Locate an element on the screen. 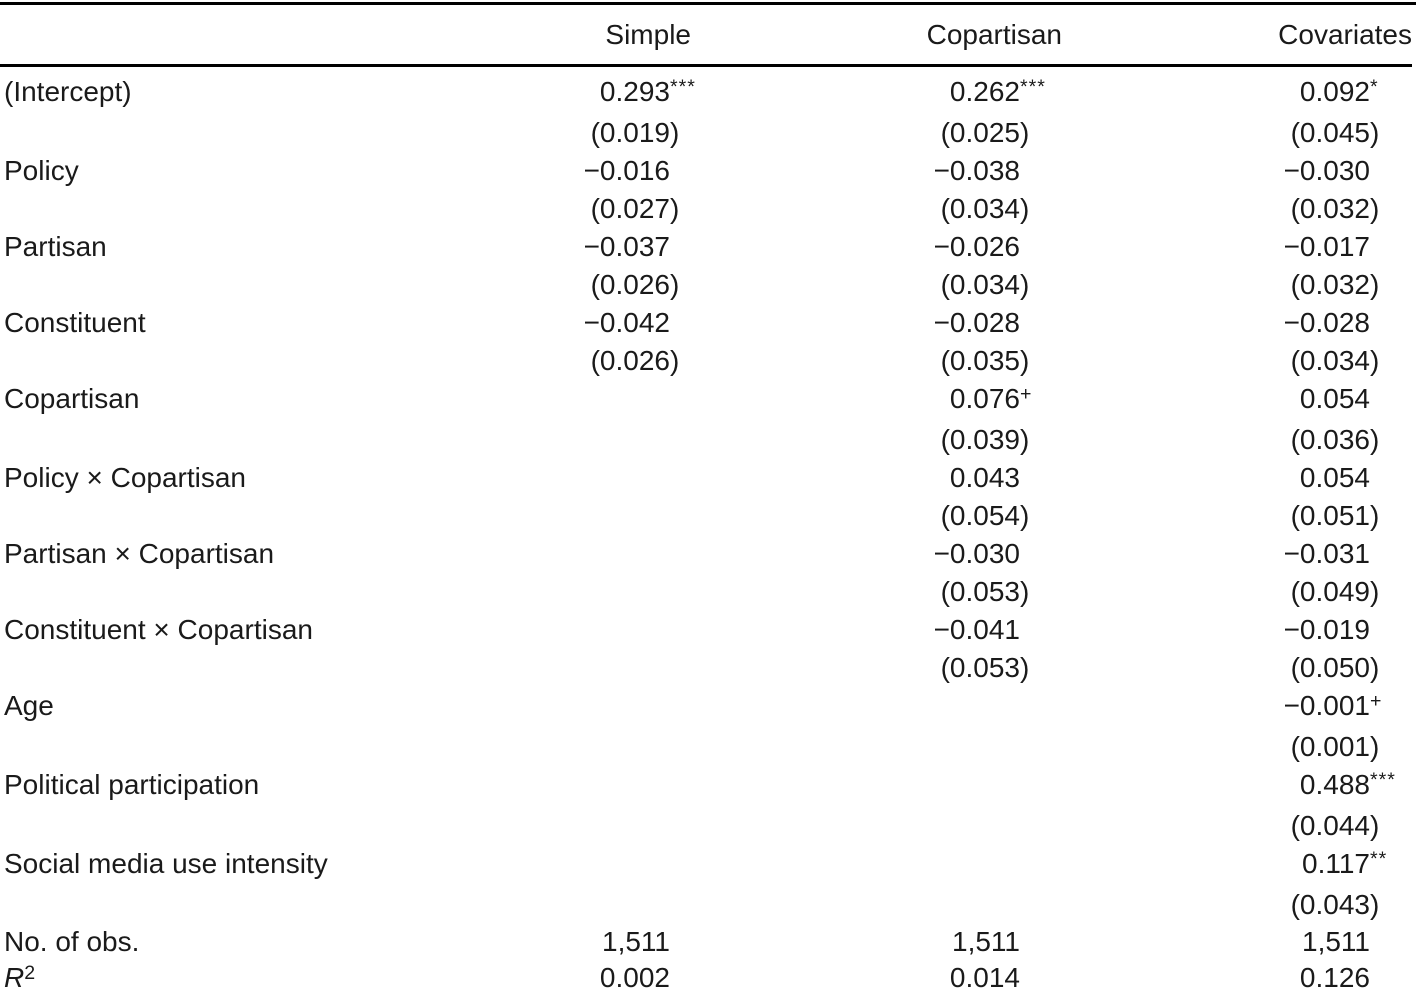 The width and height of the screenshot is (1416, 1001). se-value: (0.032 is located at coordinates (1330, 284).